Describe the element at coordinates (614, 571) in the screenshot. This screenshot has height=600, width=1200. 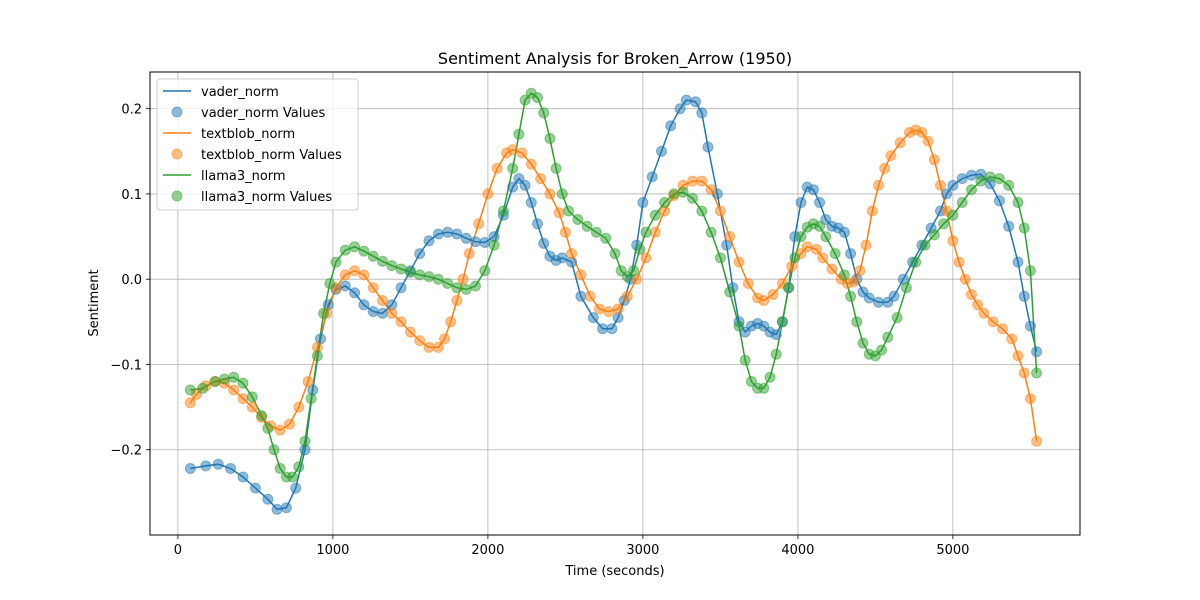
I see `x-axis-label: Time (seconds)` at that location.